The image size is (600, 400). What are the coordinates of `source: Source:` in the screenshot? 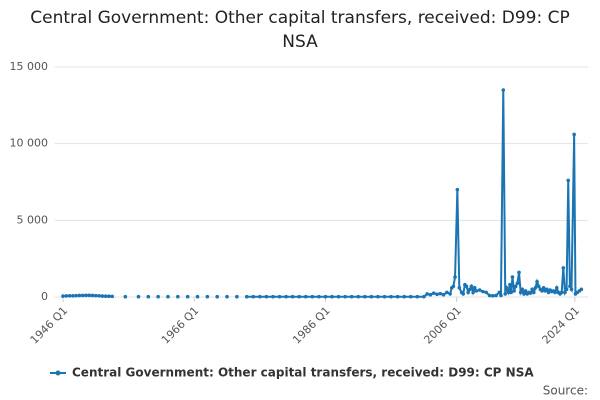 It's located at (565, 391).